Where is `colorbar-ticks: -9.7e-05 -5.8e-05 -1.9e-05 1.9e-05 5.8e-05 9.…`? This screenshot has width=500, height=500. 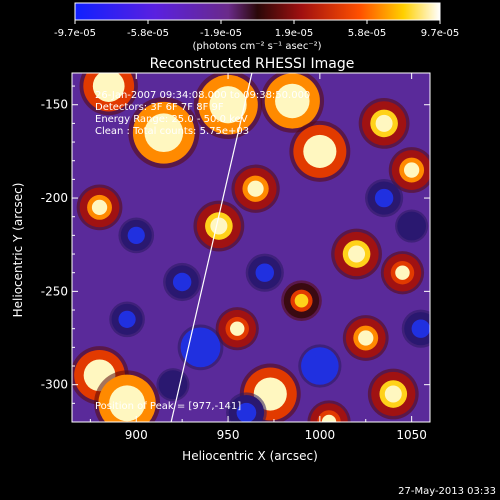
colorbar-ticks: -9.7e-05 -5.8e-05 -1.9e-05 1.9e-05 5.8e-05 9.… is located at coordinates (256, 29).